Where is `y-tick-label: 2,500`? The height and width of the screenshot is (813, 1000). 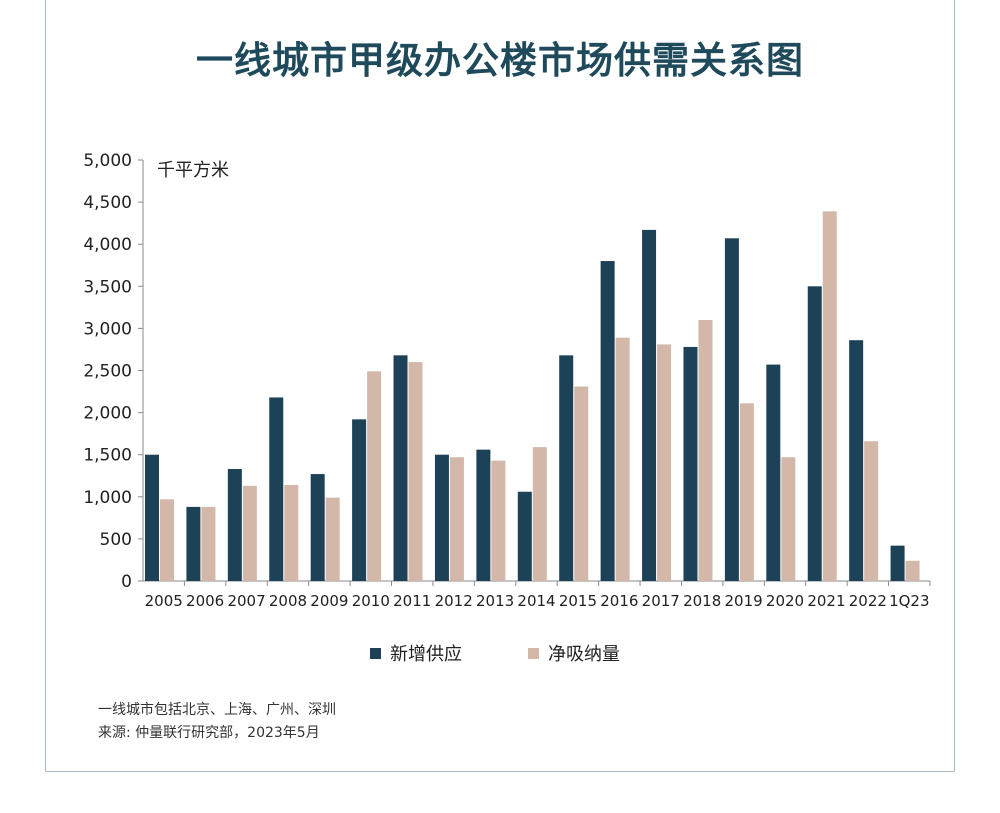
y-tick-label: 2,500 is located at coordinates (107, 372).